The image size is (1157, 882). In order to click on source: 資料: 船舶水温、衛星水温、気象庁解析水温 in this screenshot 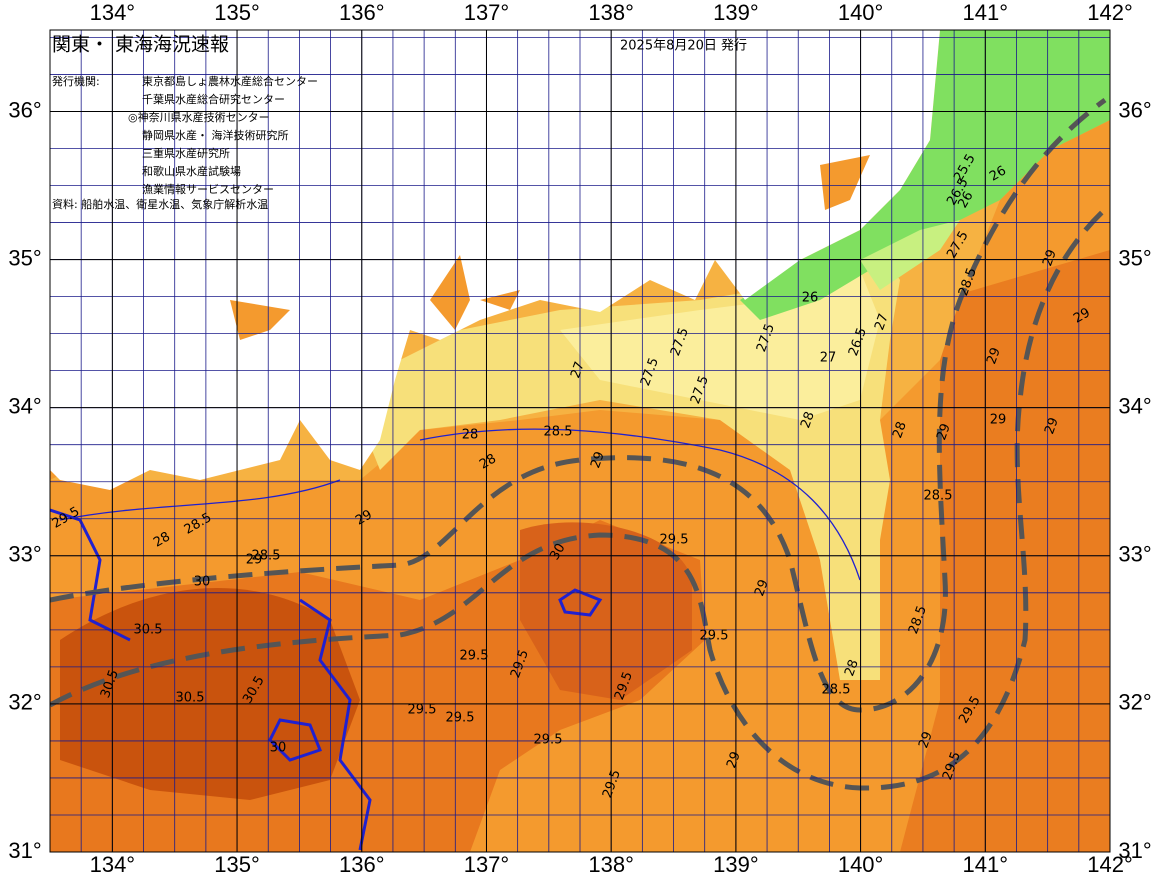, I will do `click(160, 204)`.